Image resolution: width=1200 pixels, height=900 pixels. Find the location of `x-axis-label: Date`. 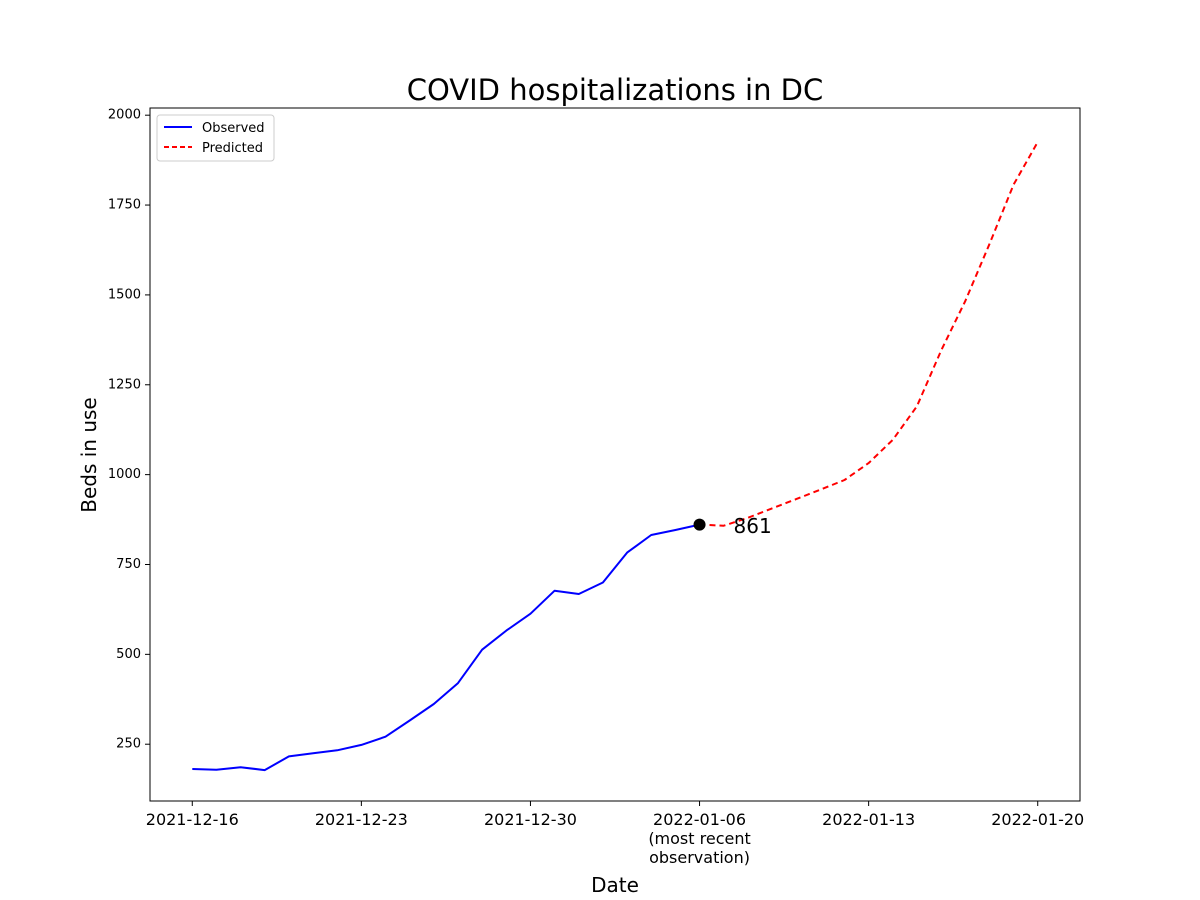

x-axis-label: Date is located at coordinates (615, 885).